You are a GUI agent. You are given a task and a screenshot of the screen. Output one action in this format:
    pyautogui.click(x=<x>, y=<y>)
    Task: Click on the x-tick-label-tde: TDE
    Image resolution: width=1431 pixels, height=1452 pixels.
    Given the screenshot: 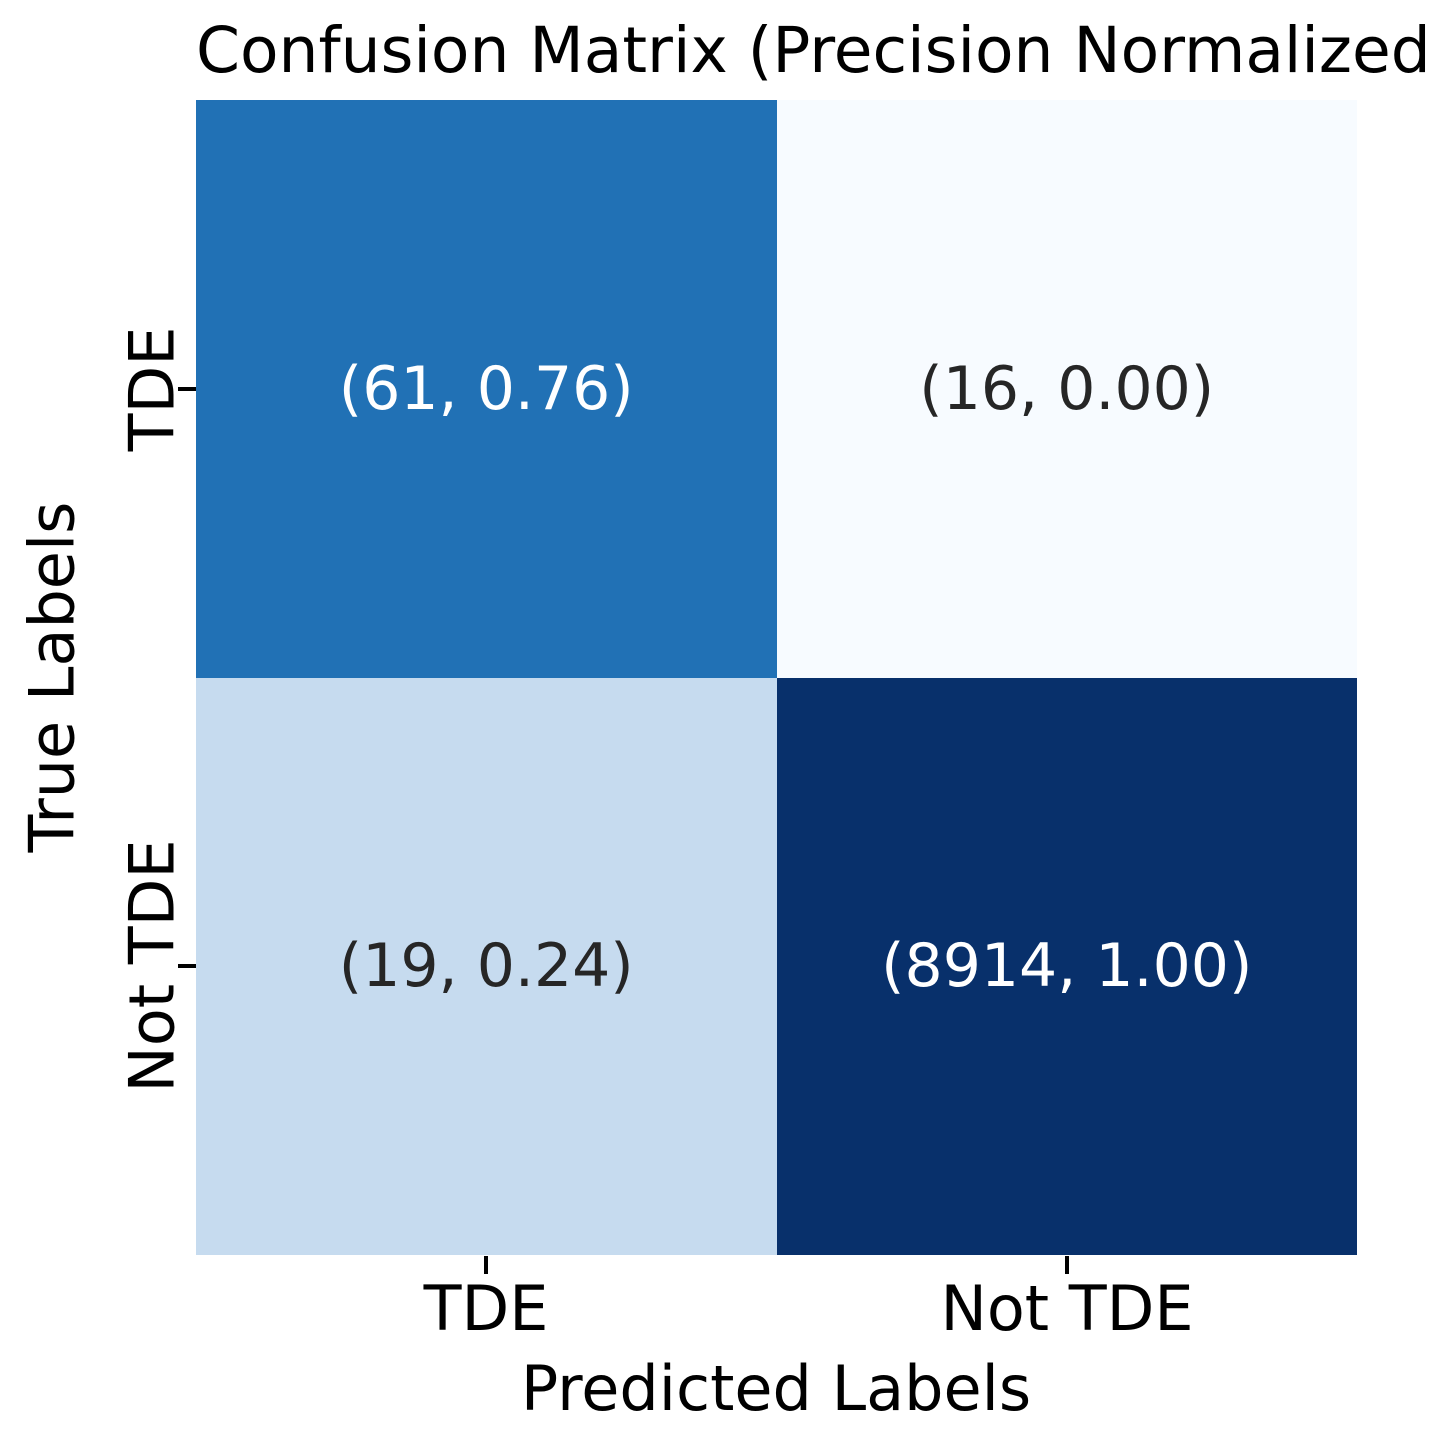 What is the action you would take?
    pyautogui.click(x=486, y=1308)
    